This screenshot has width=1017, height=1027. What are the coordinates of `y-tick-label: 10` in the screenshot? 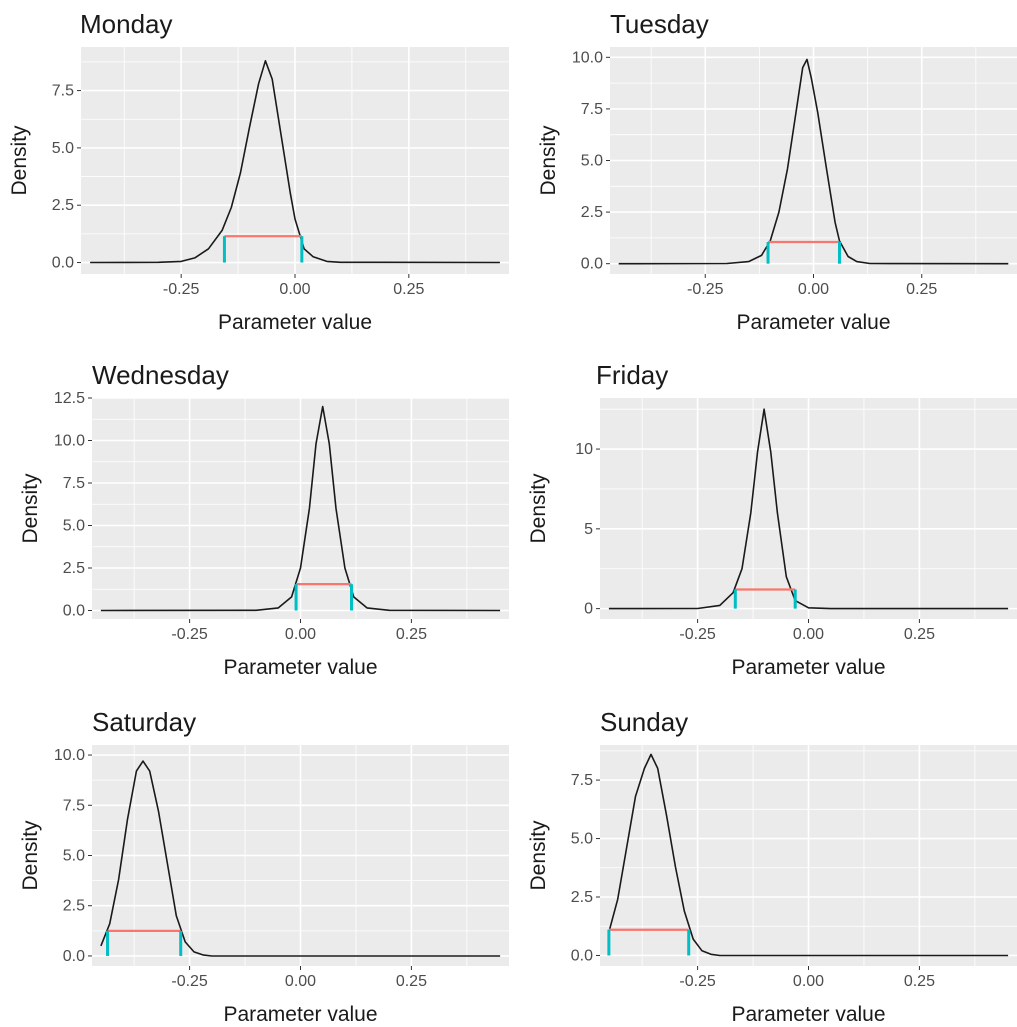 It's located at (584, 449).